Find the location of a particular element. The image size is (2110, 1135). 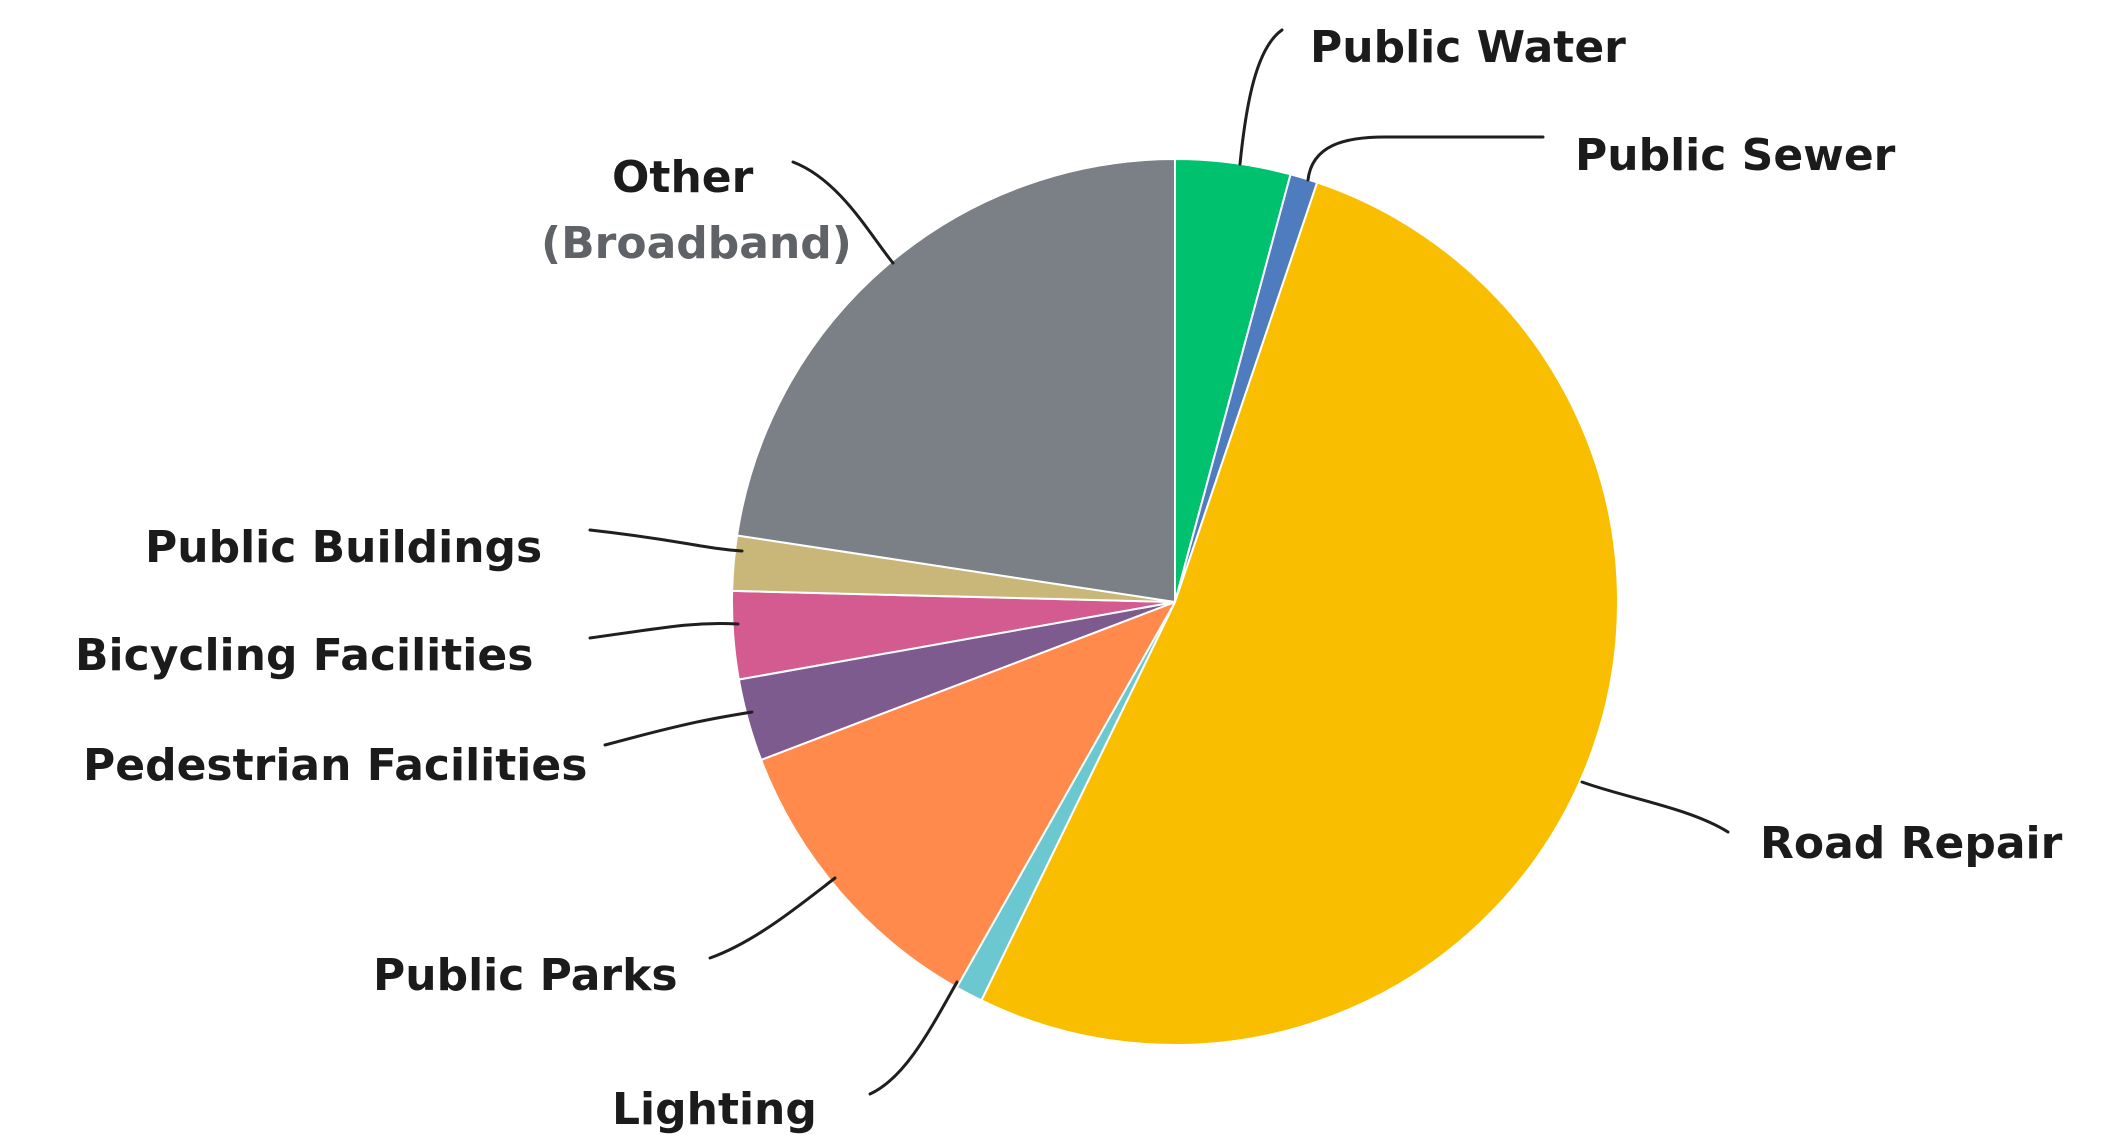

slice-other-broadband is located at coordinates (956, 380).